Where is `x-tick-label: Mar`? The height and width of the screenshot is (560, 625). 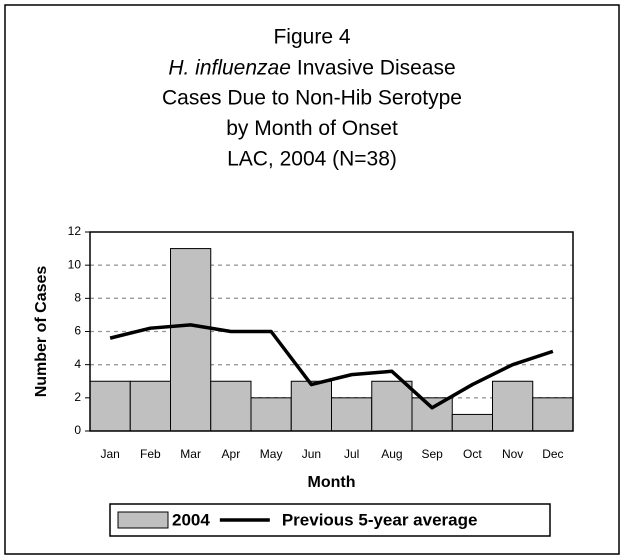
x-tick-label: Mar is located at coordinates (190, 454).